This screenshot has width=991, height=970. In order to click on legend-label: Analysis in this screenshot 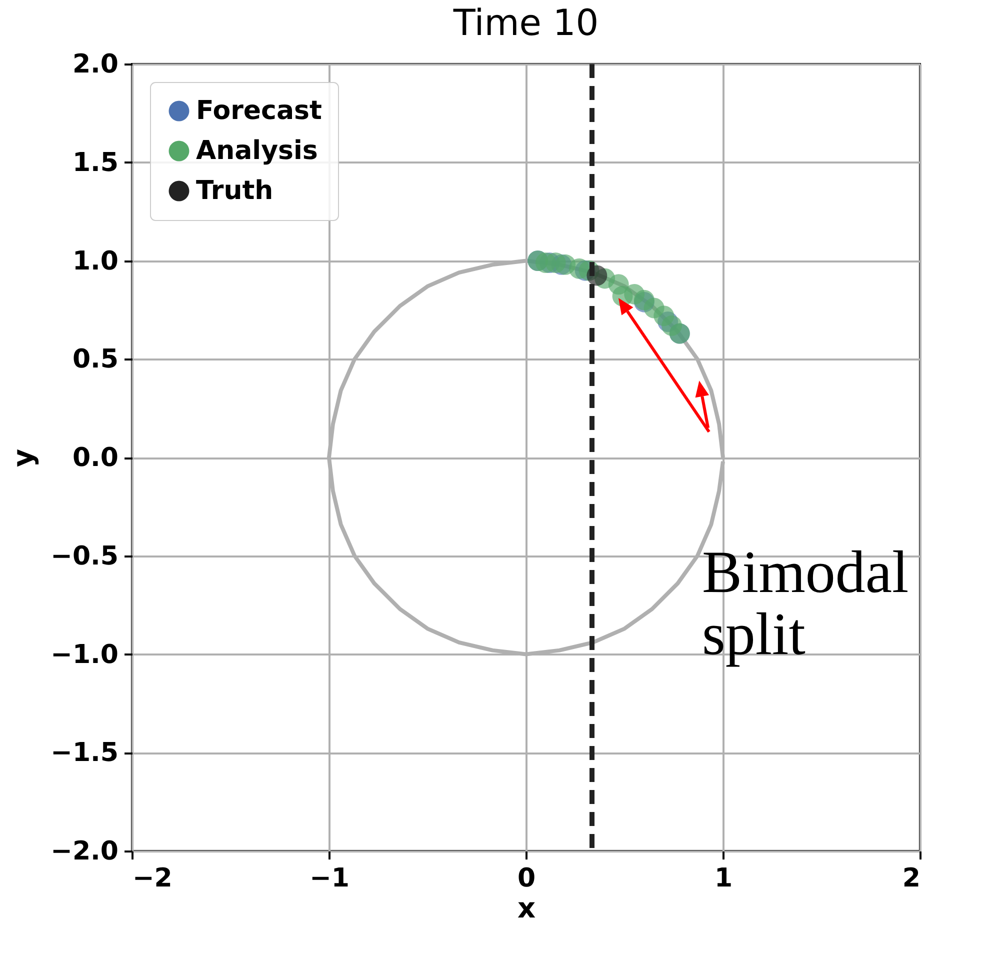, I will do `click(257, 151)`.